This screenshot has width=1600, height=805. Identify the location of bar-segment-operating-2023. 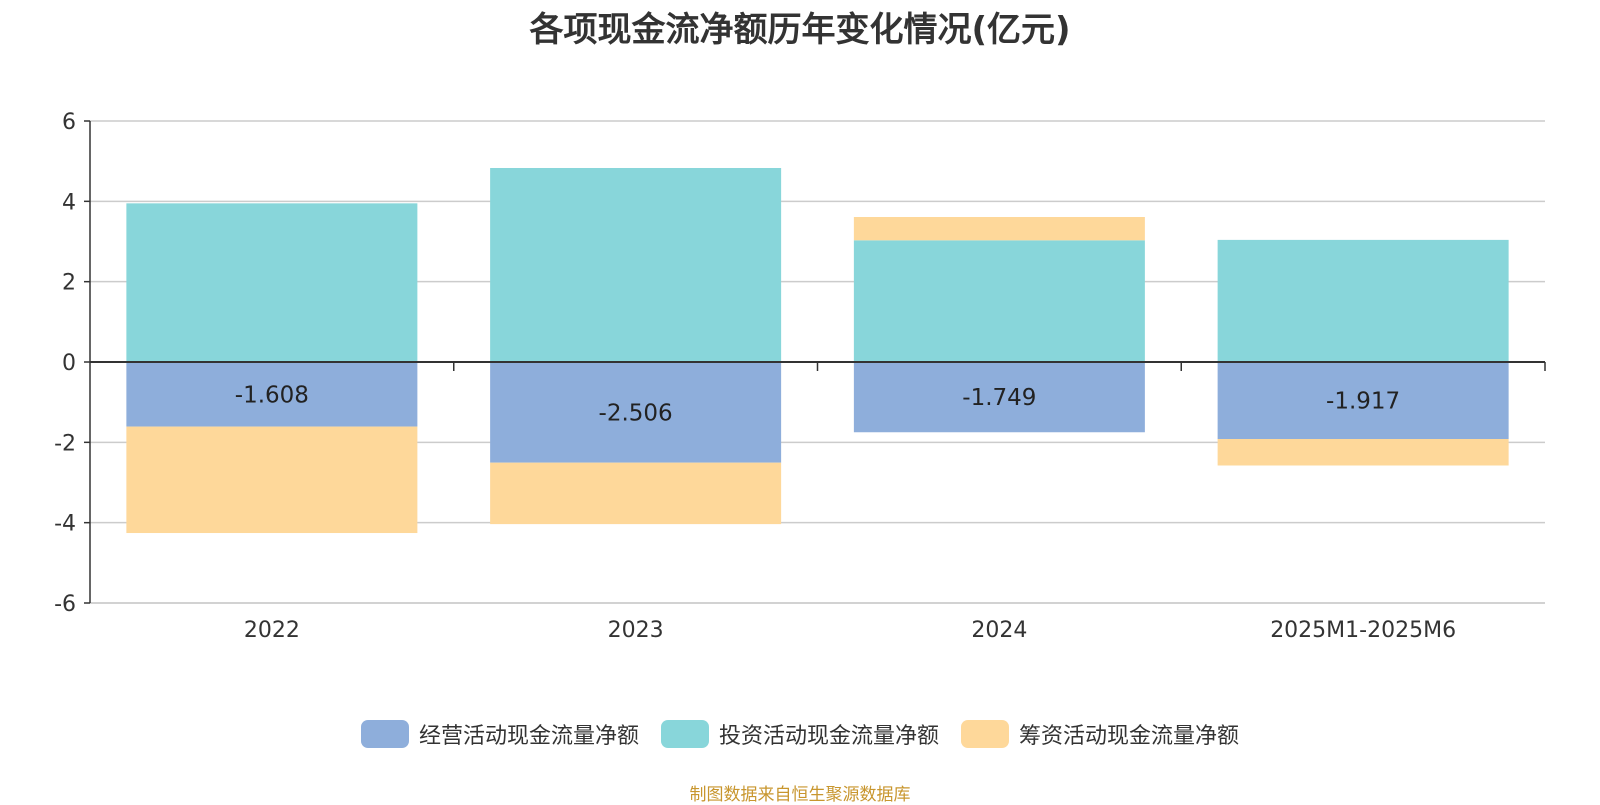
(636, 412).